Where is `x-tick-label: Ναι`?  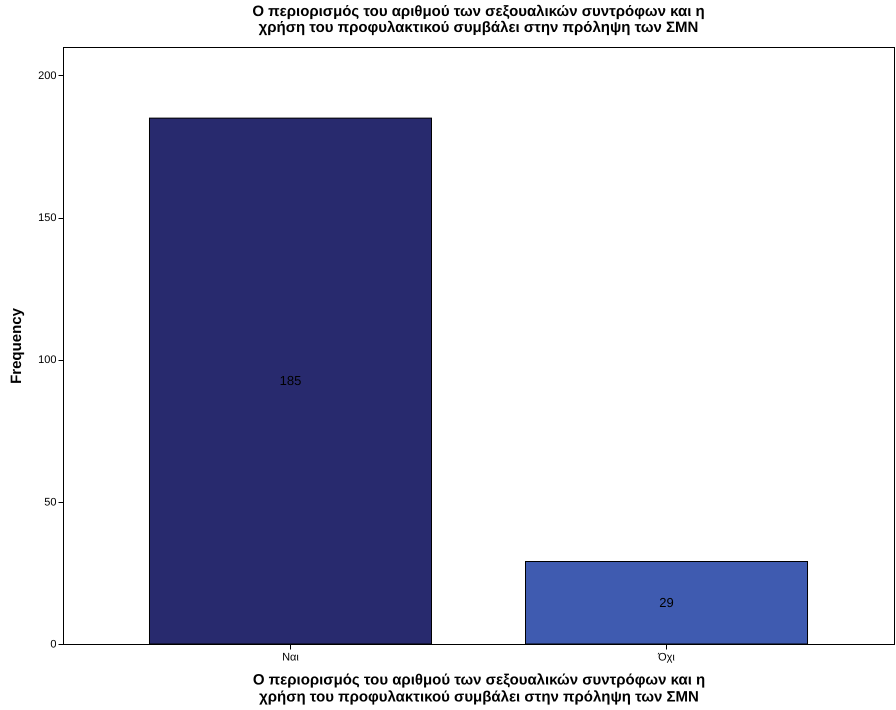 x-tick-label: Ναι is located at coordinates (291, 658).